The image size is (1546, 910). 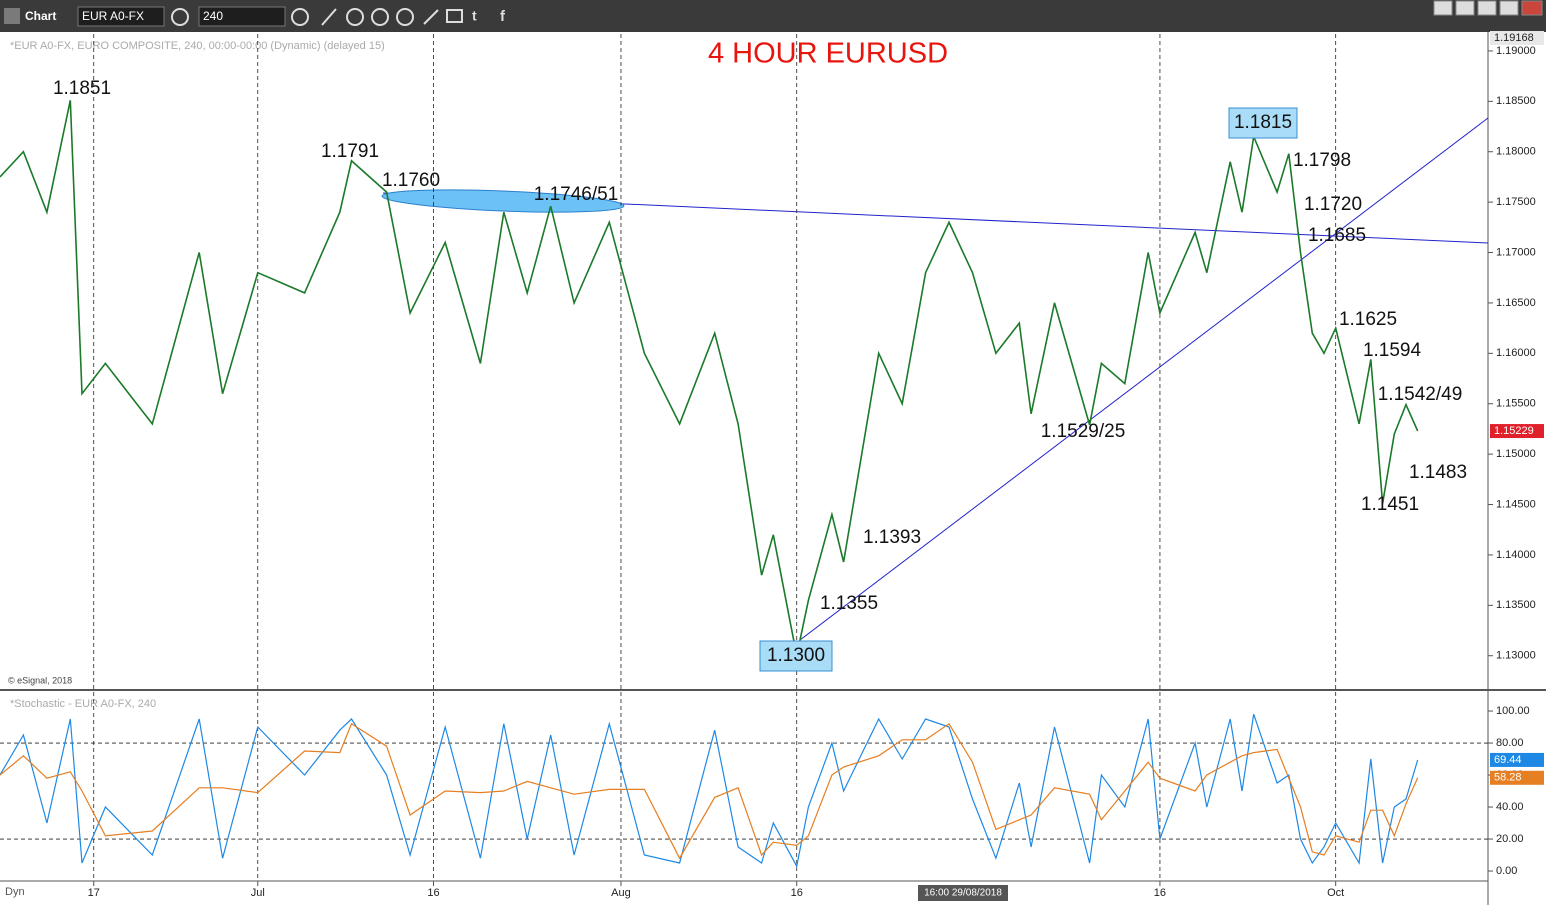 I want to click on interval-input, so click(x=242, y=16).